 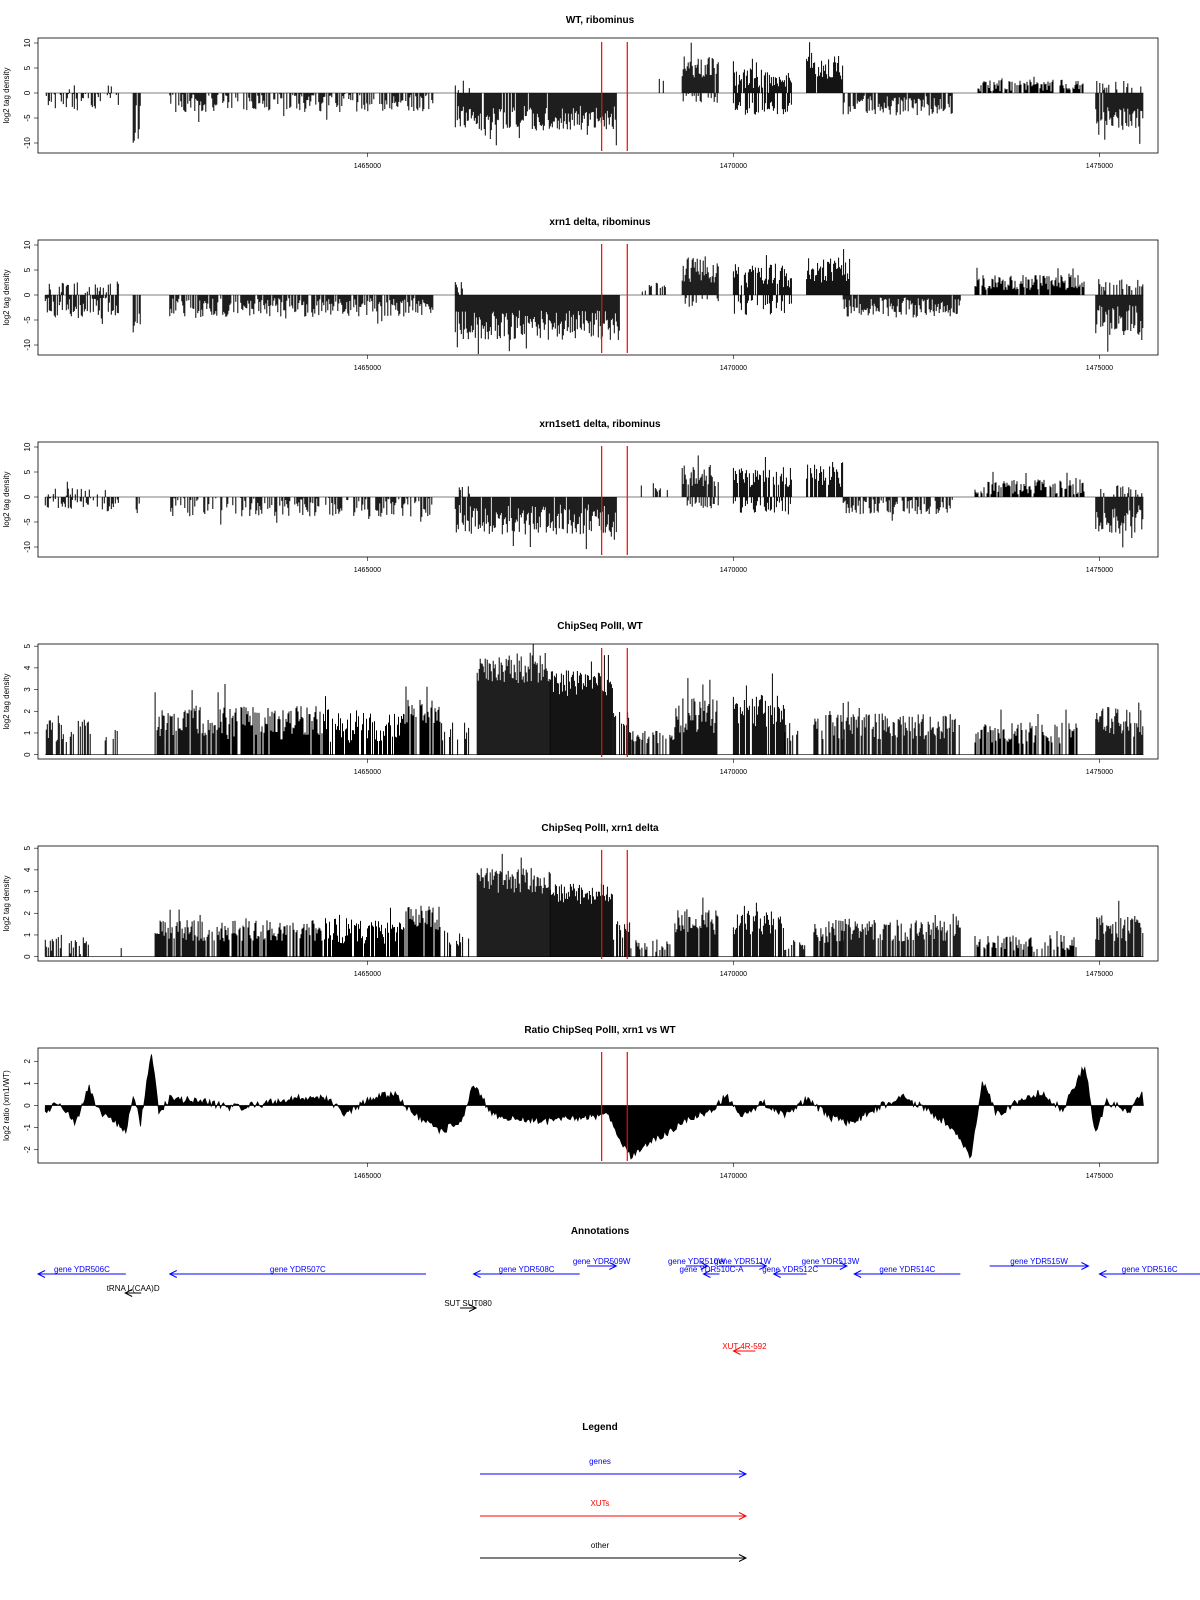 What do you see at coordinates (790, 1269) in the screenshot?
I see `feature-label: gene YDR512C` at bounding box center [790, 1269].